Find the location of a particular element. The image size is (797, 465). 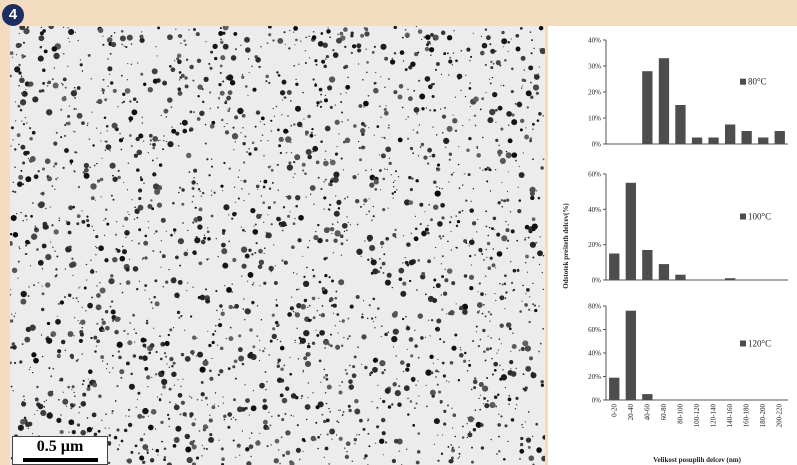

histogram-1: 0% 10% 20% 30% 40% 80°C is located at coordinates (688, 93).